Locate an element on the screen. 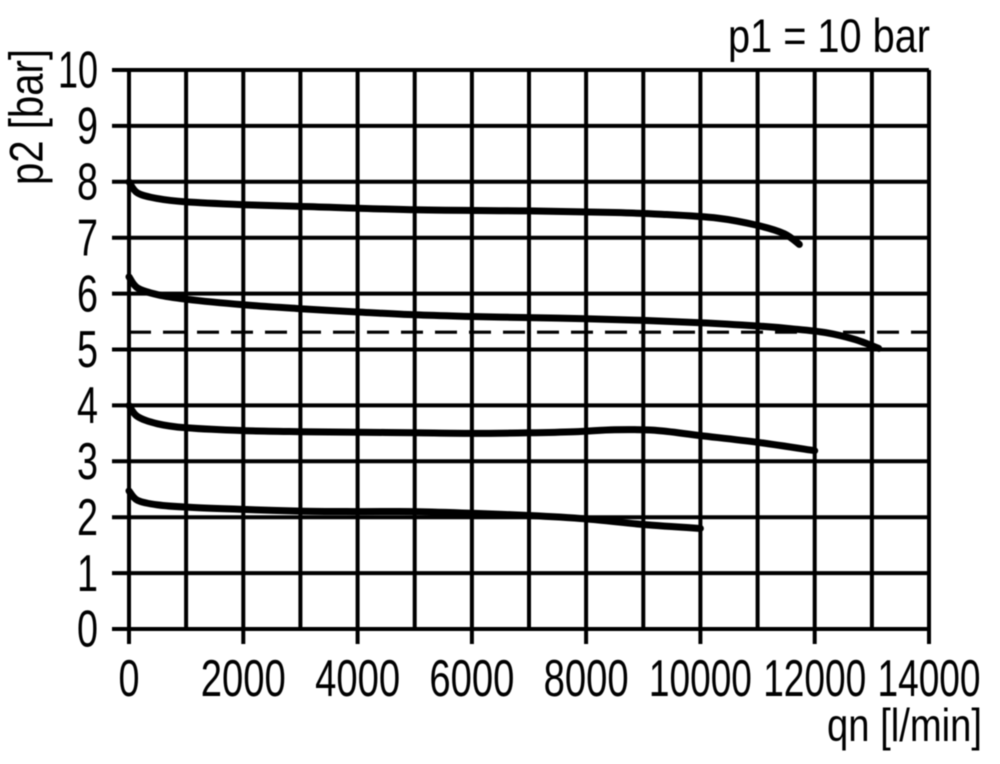 This screenshot has height=764, width=1000. svg-text: 2000 is located at coordinates (243, 679).